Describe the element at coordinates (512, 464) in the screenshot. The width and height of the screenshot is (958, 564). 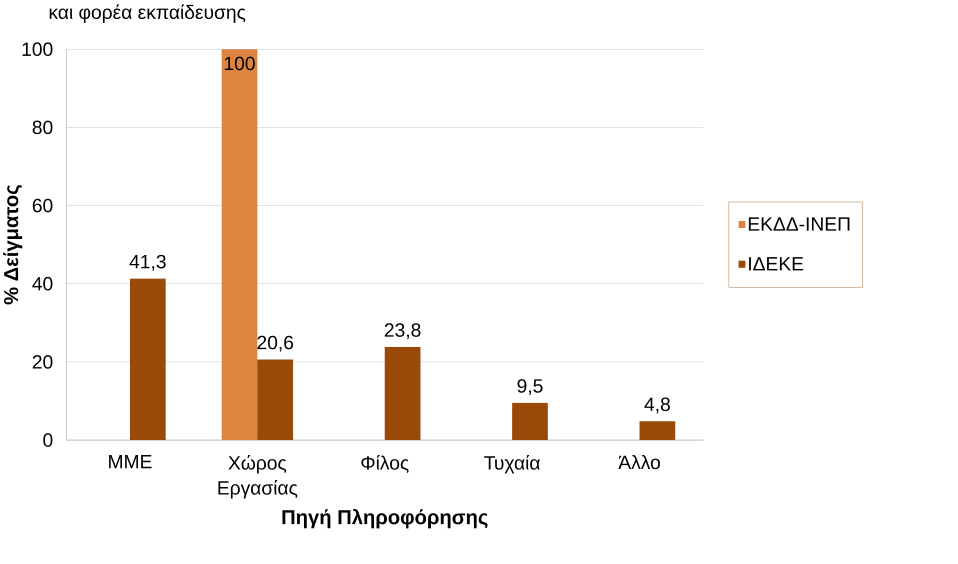
I see `x-tick-label: Τυχαία` at that location.